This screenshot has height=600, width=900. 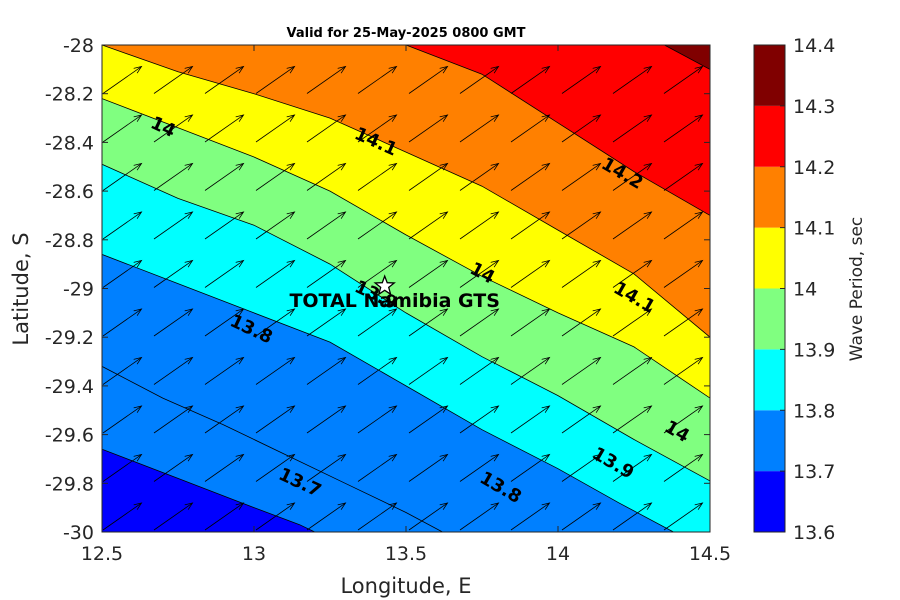 I want to click on y-tick-label: -29.8, so click(x=69, y=484).